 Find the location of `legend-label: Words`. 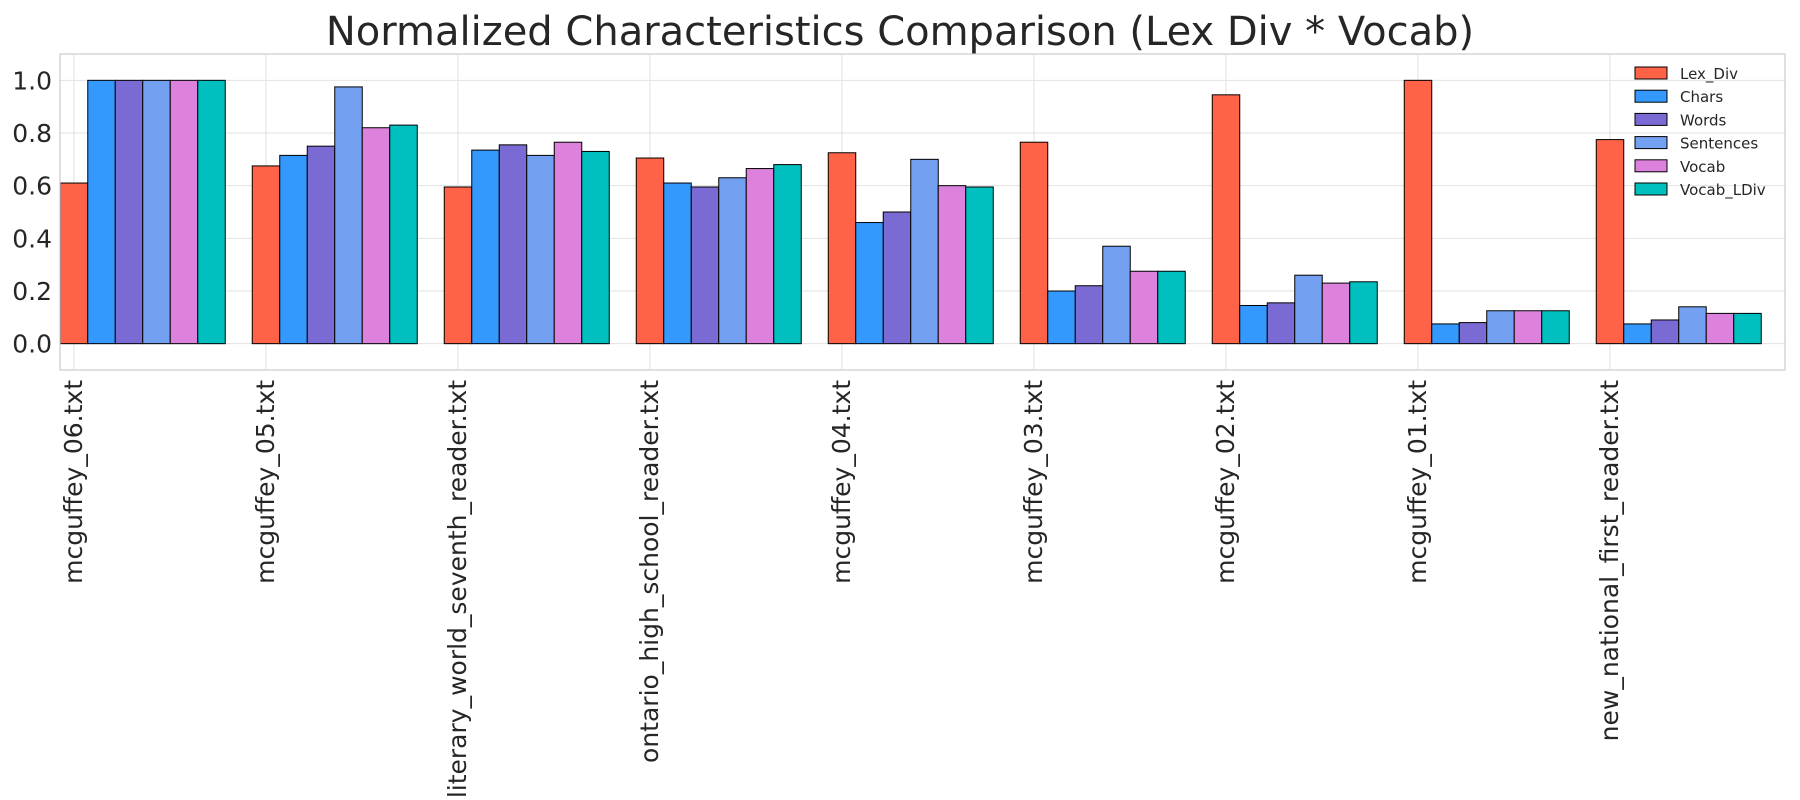

legend-label: Words is located at coordinates (1703, 120).